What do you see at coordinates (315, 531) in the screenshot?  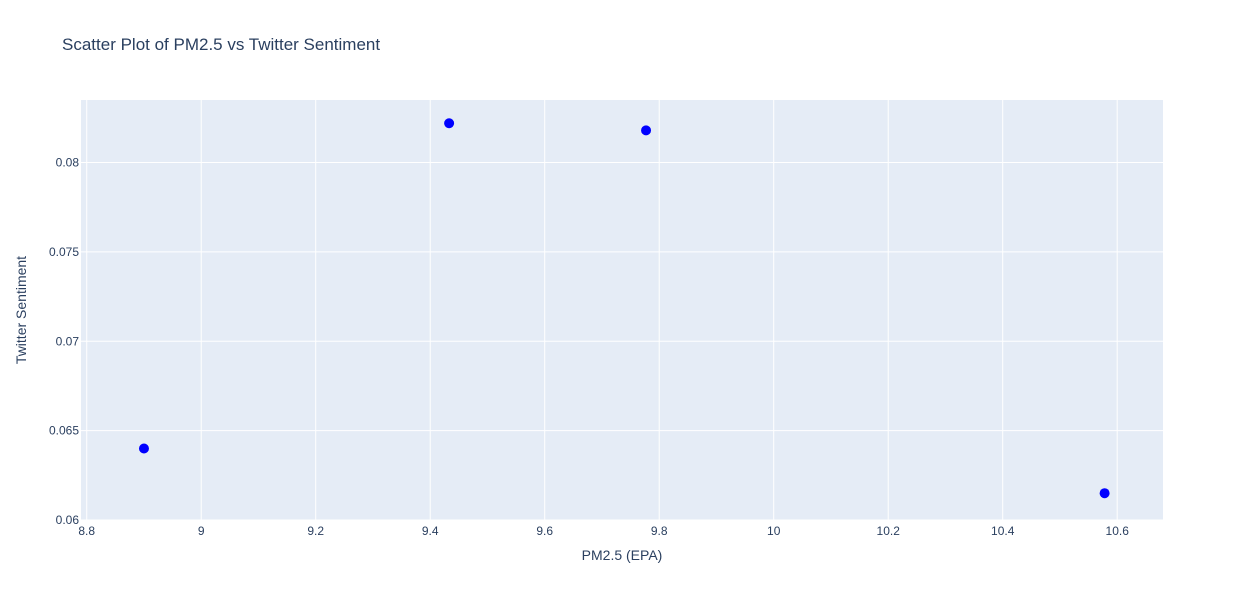 I see `x-tick-label: 9.2` at bounding box center [315, 531].